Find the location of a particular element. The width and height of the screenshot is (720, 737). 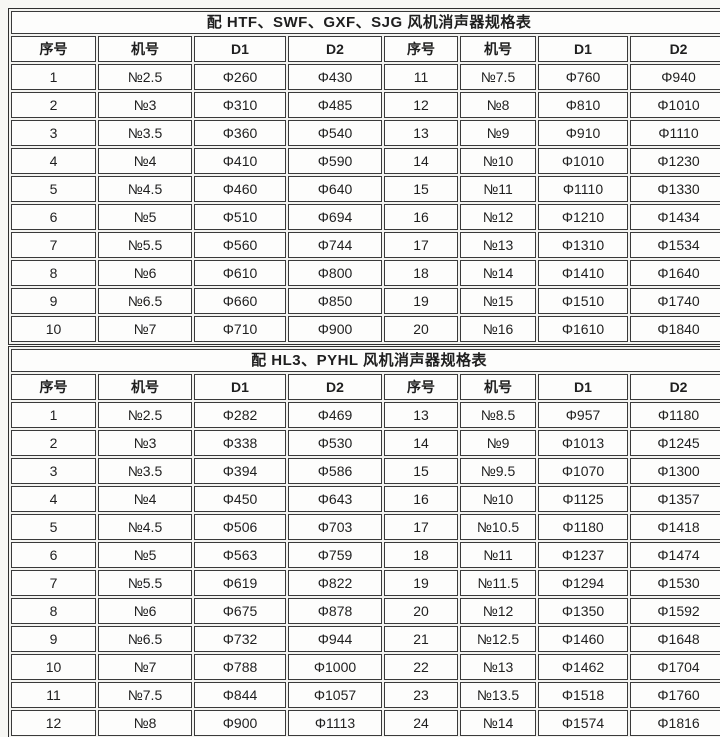

table-cell: Φ660 is located at coordinates (240, 301).